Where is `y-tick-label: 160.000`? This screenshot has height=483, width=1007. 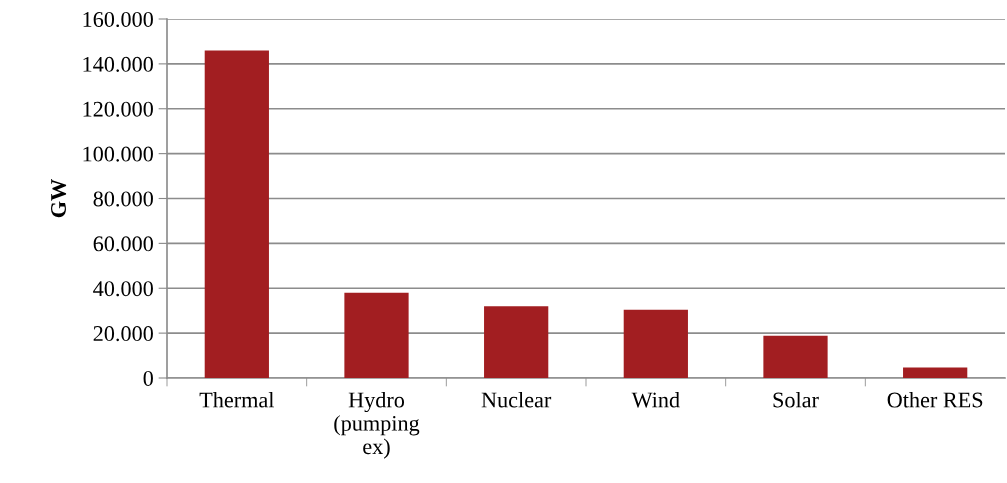
y-tick-label: 160.000 is located at coordinates (118, 19).